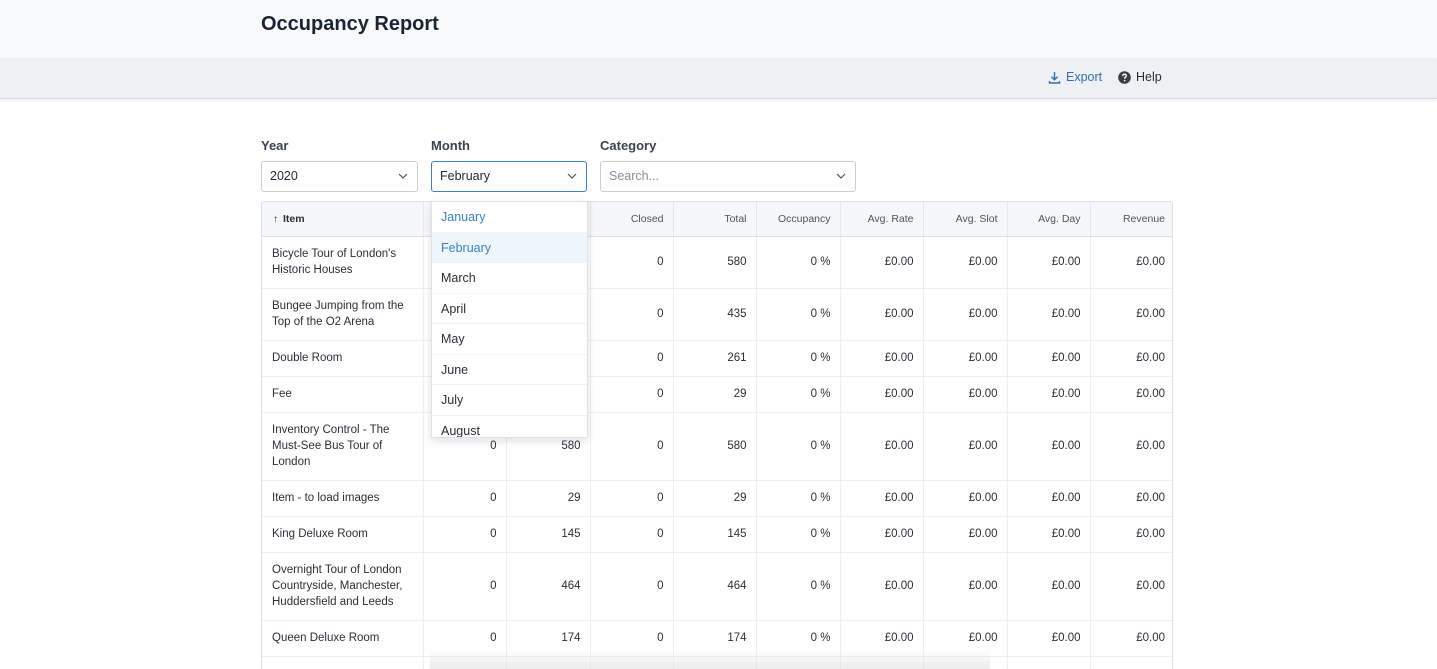 The height and width of the screenshot is (669, 1437). Describe the element at coordinates (882, 662) in the screenshot. I see `cell-avg-rate` at that location.